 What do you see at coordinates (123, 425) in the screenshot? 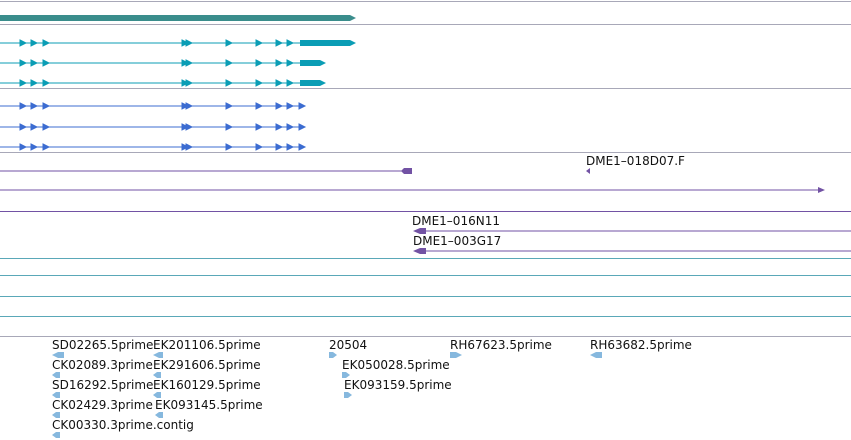
I see `est-label: CK00330.3prime.contig` at bounding box center [123, 425].